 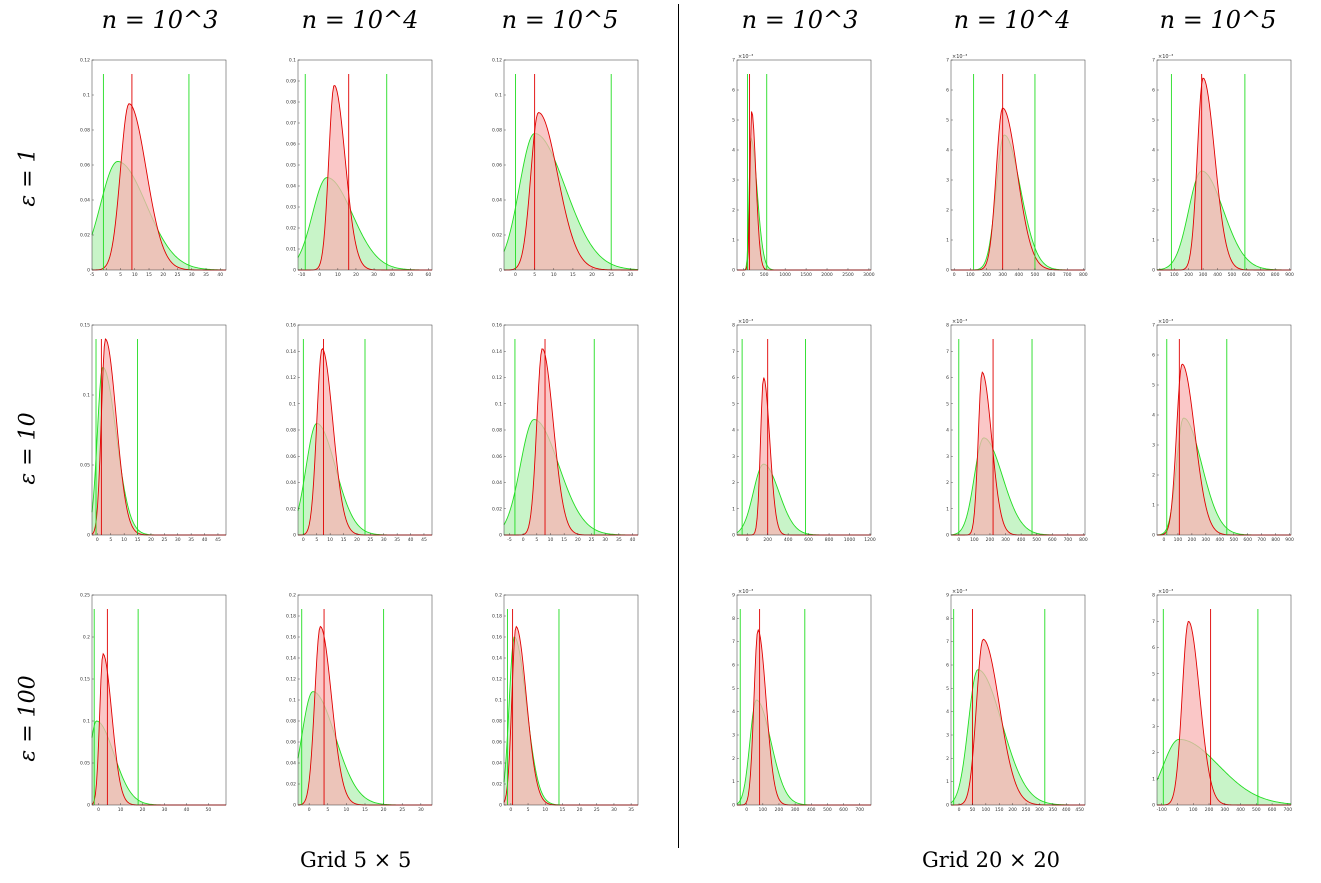 I want to click on y-tick-label: 2, so click(x=947, y=483).